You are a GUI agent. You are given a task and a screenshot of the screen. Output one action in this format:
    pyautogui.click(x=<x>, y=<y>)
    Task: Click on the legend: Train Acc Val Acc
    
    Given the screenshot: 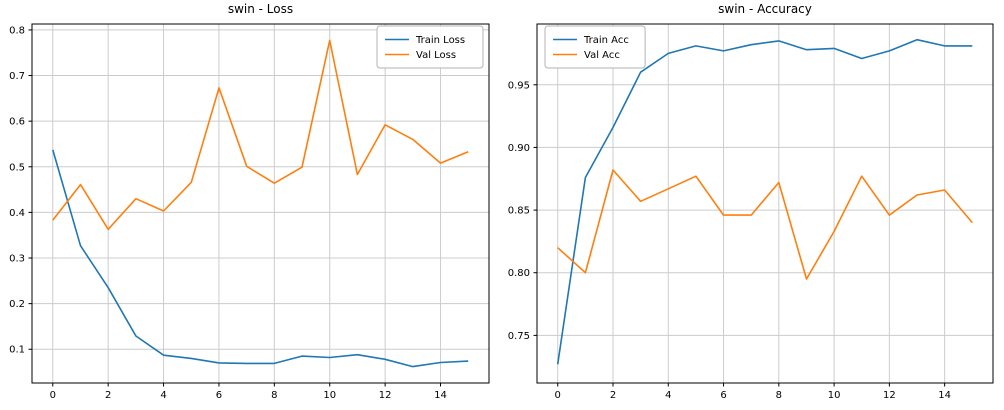 What is the action you would take?
    pyautogui.click(x=595, y=47)
    